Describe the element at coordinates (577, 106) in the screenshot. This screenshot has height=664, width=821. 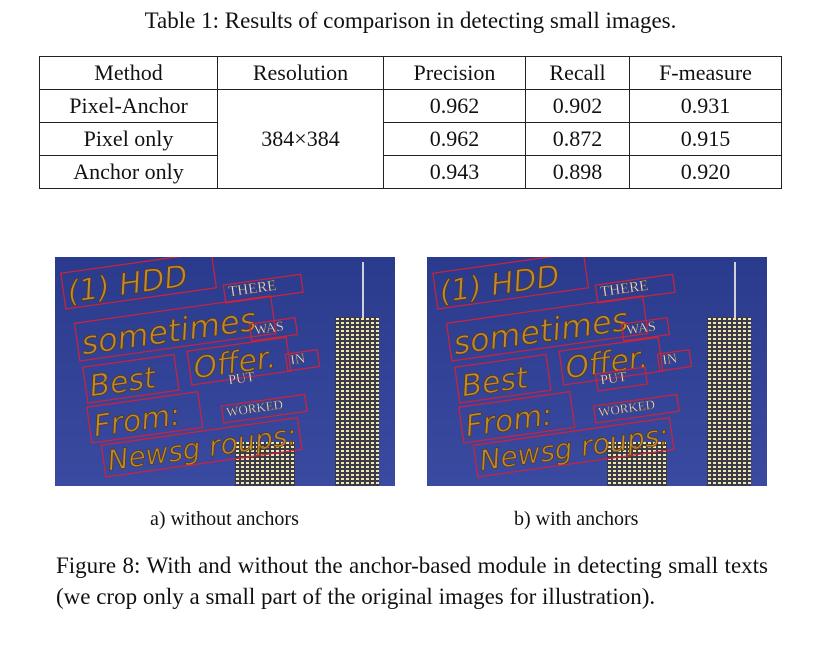
I see `cell-recall: 0.902` at that location.